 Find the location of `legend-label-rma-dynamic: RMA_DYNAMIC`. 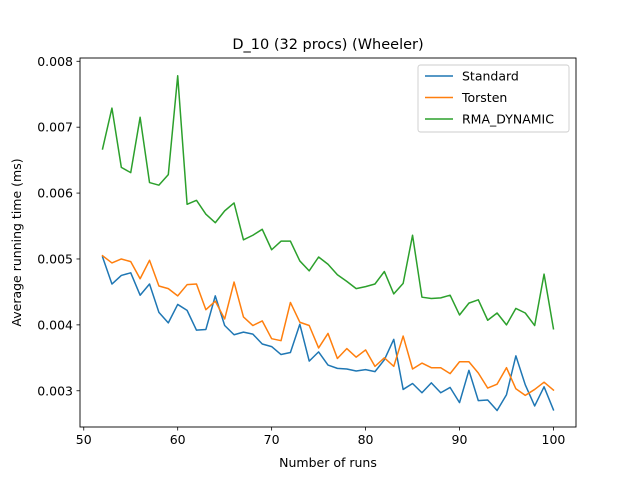

legend-label-rma-dynamic: RMA_DYNAMIC is located at coordinates (508, 119).